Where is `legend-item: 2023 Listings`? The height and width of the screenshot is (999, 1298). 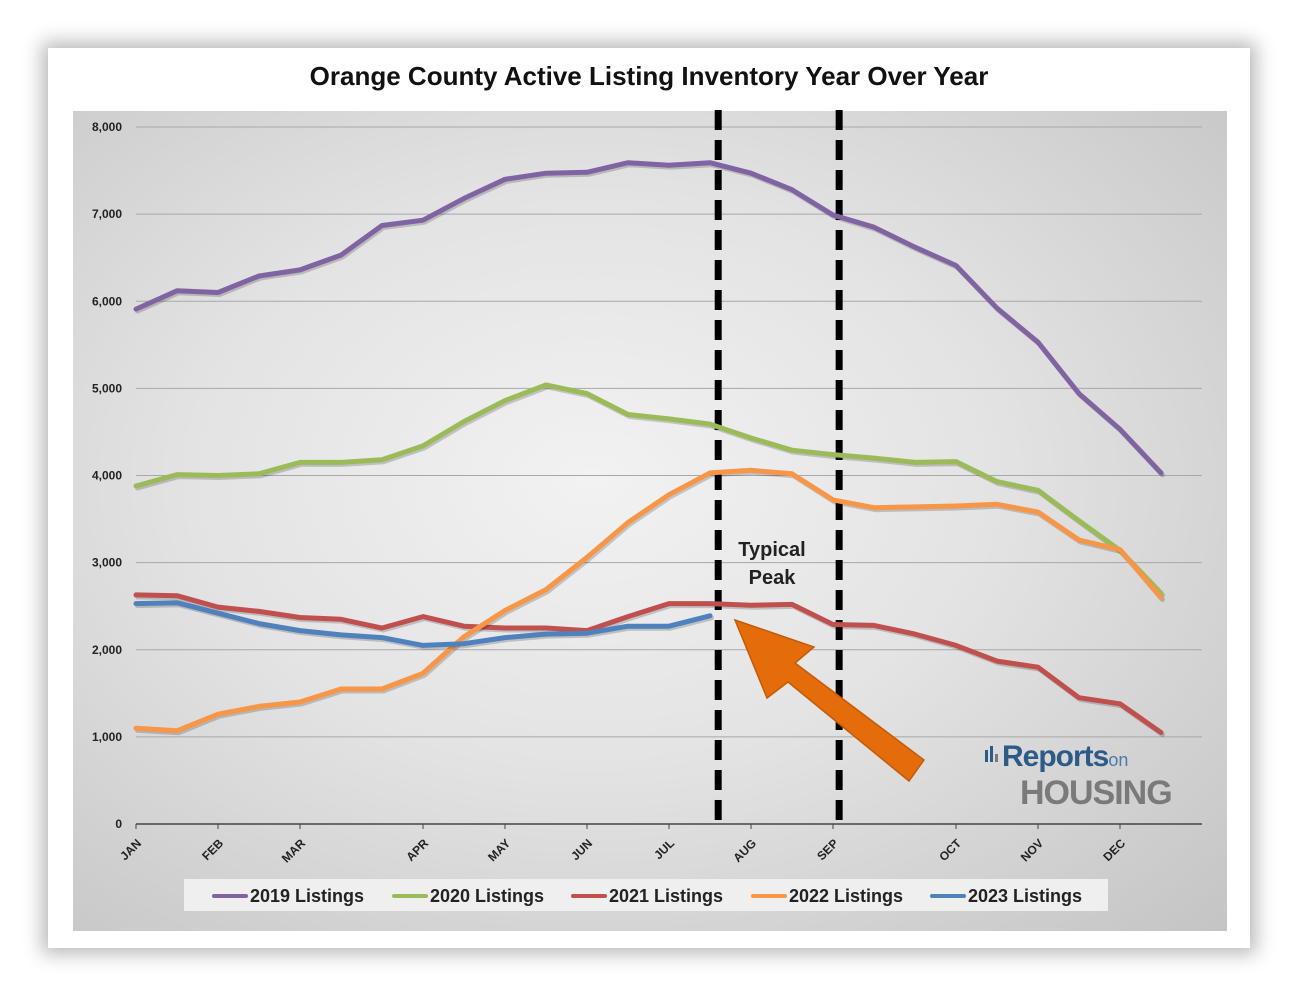 legend-item: 2023 Listings is located at coordinates (1006, 896).